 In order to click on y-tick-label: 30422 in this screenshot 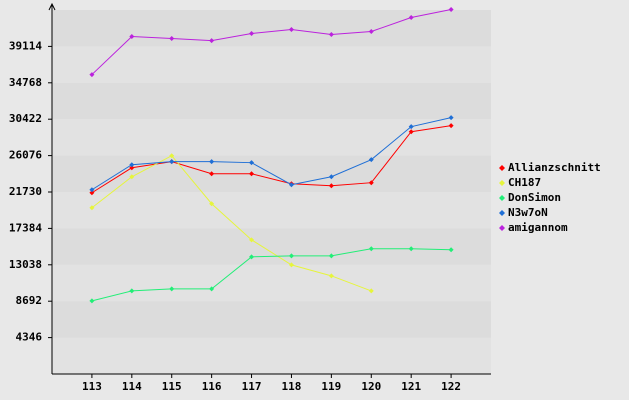, I will do `click(25, 118)`.